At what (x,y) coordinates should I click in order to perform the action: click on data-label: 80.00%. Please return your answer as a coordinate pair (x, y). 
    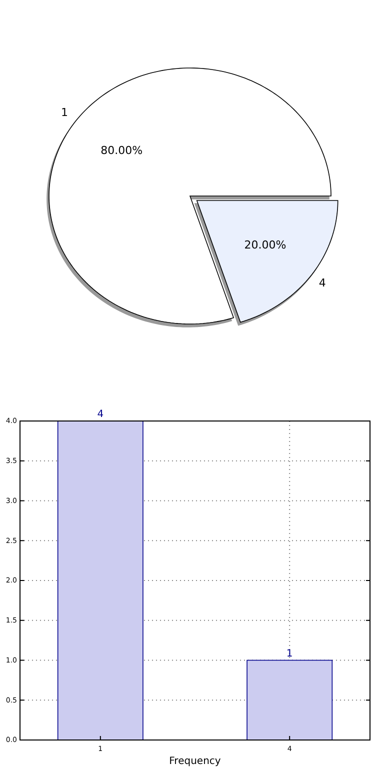
    Looking at the image, I should click on (121, 150).